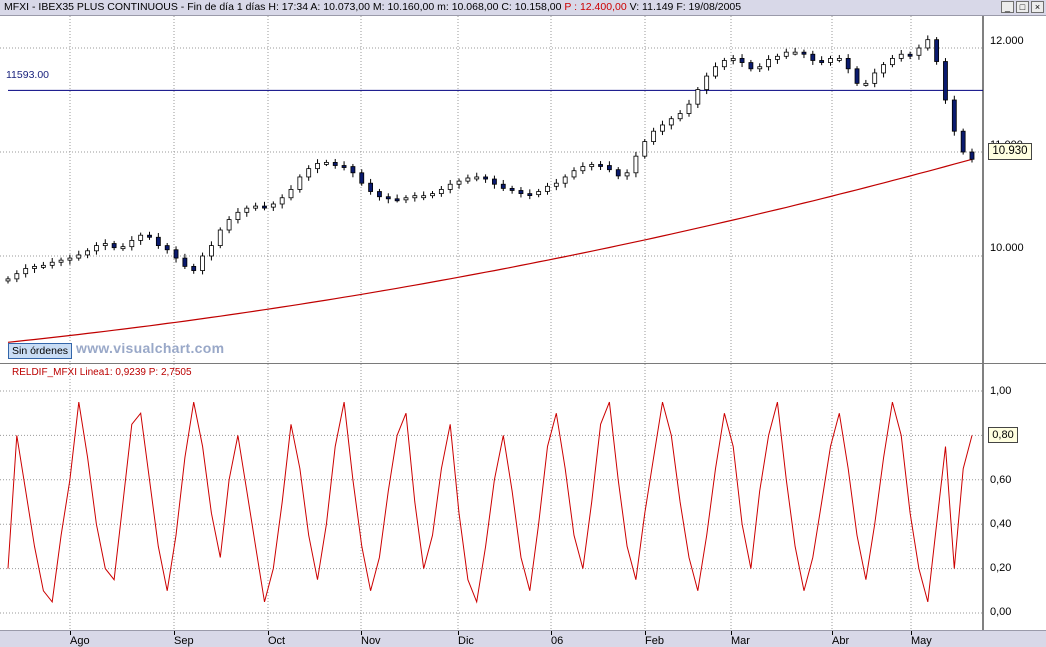  What do you see at coordinates (709, 7) in the screenshot?
I see `date-value: F: 19/08/2005` at bounding box center [709, 7].